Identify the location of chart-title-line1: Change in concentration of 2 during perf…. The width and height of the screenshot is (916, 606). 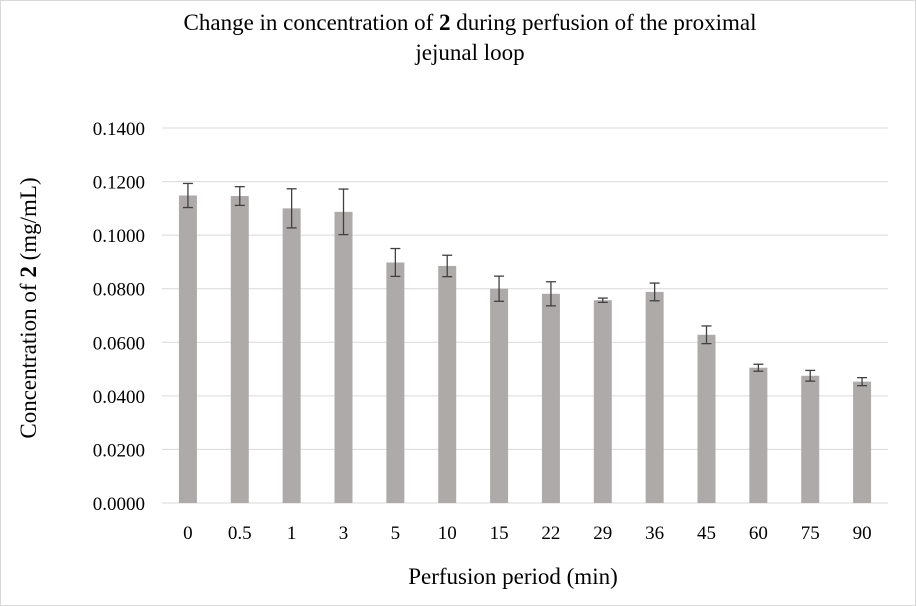
(470, 23).